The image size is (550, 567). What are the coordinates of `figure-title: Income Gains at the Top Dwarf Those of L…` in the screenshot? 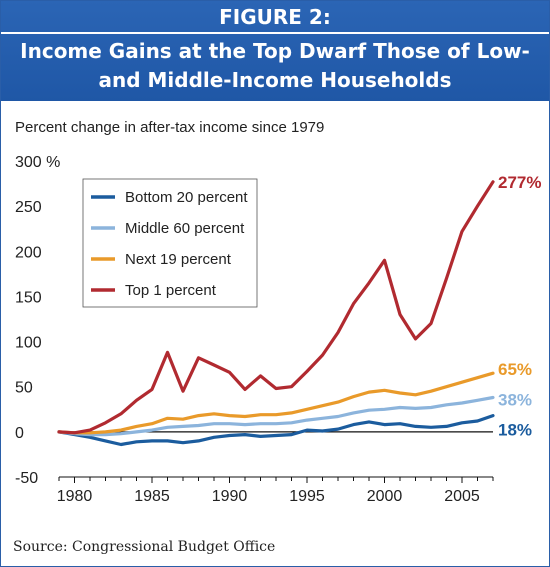 It's located at (275, 65).